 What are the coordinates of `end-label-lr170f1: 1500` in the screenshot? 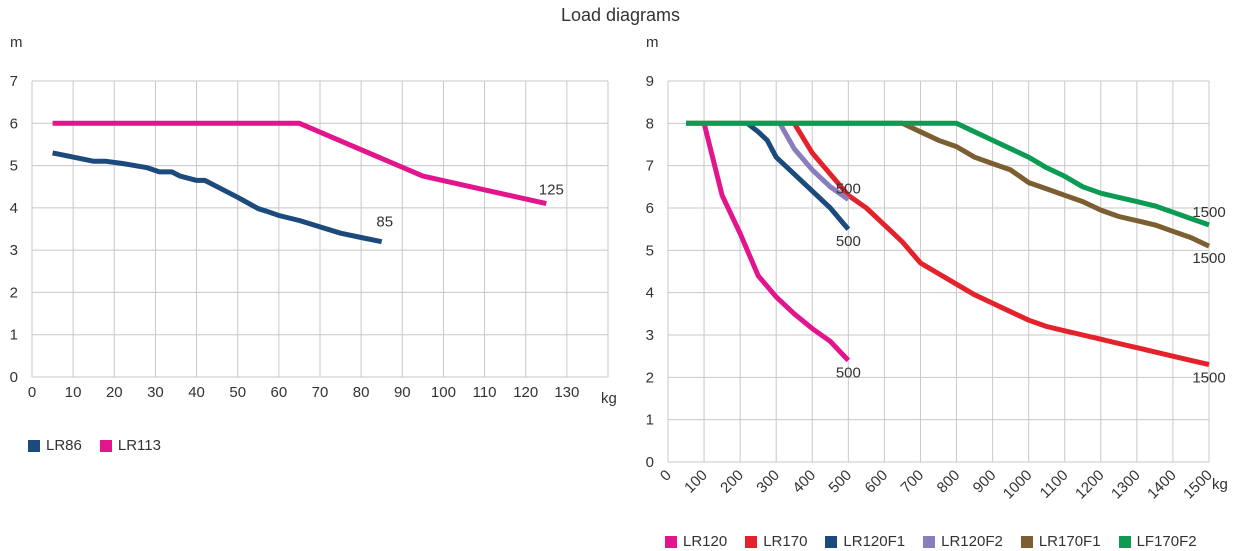 It's located at (1208, 258).